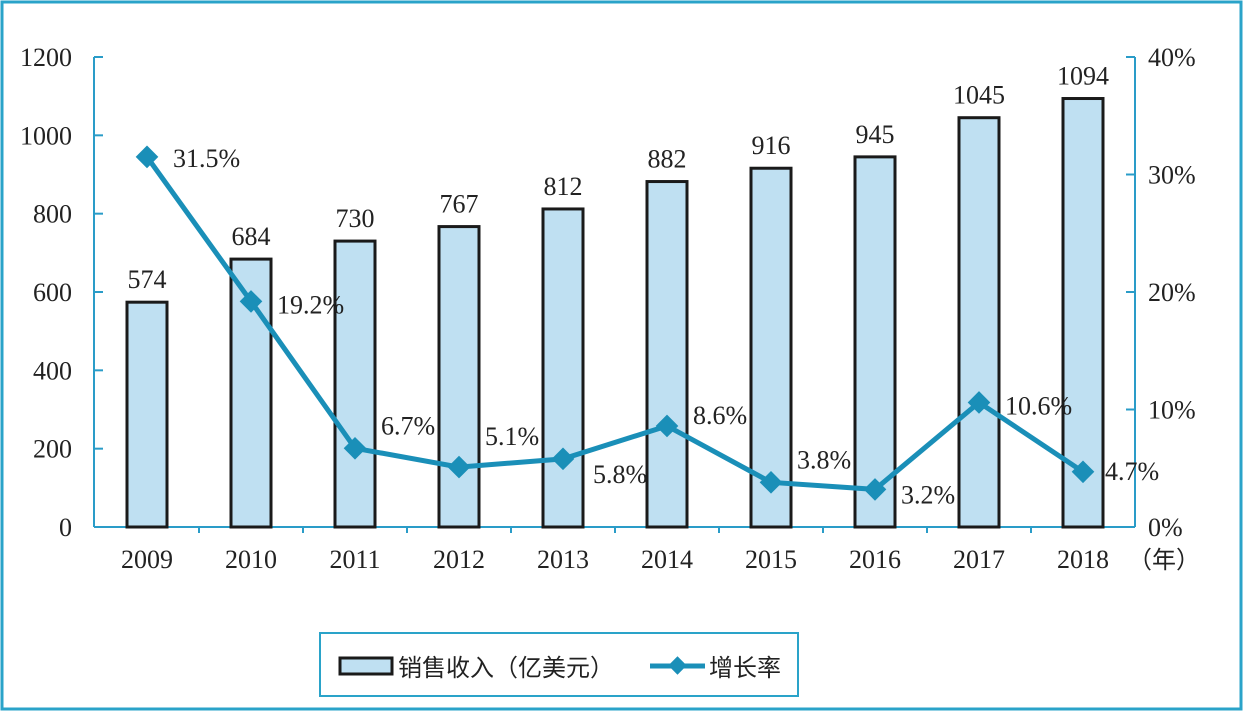  What do you see at coordinates (310, 304) in the screenshot?
I see `growth-label: 19.2%` at bounding box center [310, 304].